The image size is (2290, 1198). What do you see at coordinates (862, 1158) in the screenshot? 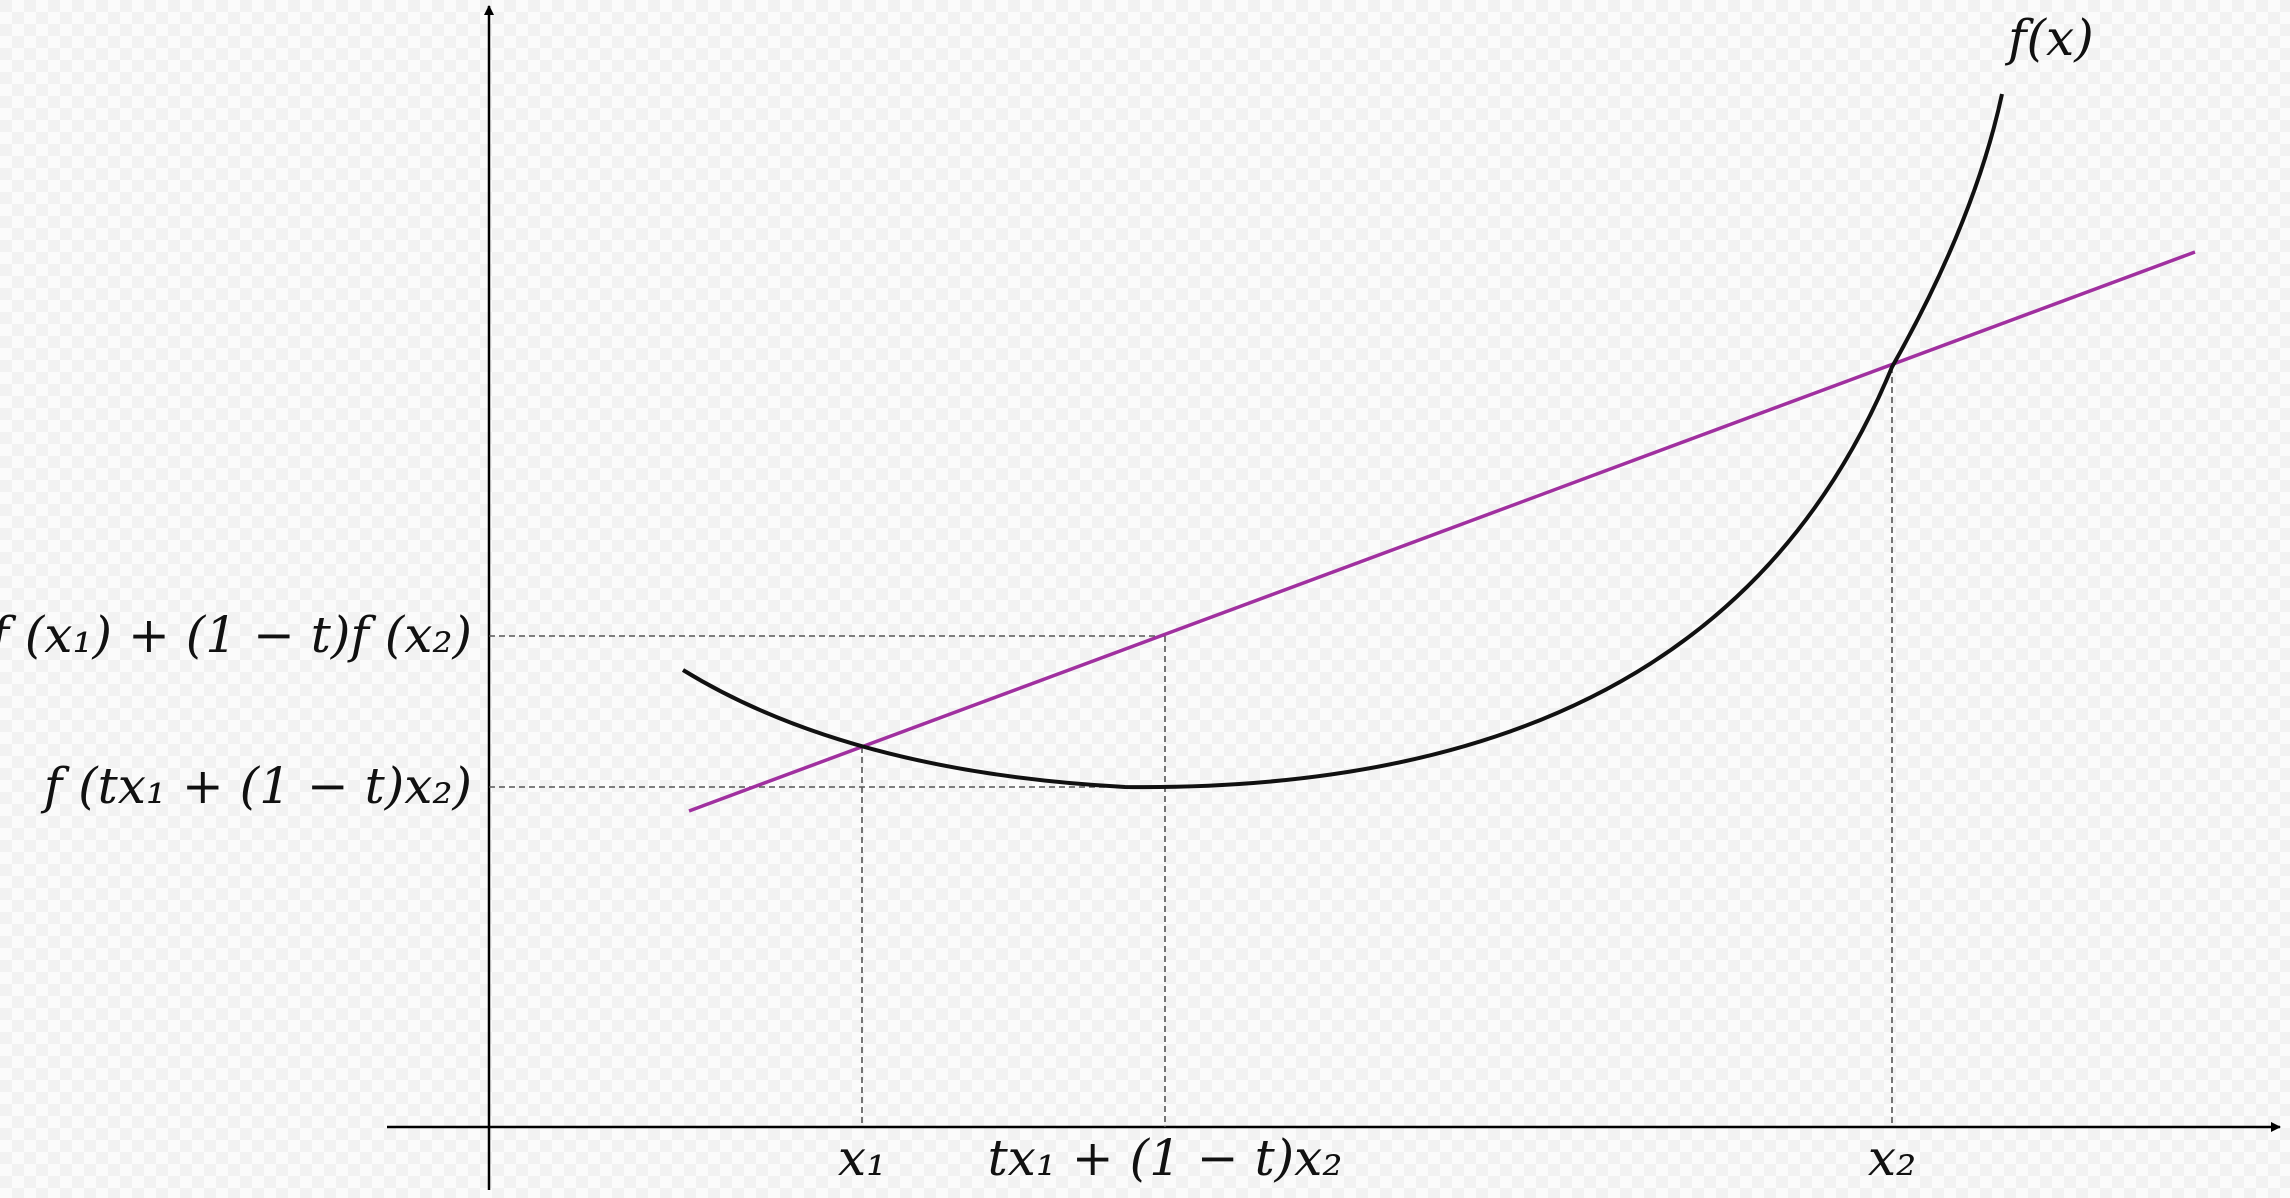
I see `x-label-x1: x₁` at bounding box center [862, 1158].